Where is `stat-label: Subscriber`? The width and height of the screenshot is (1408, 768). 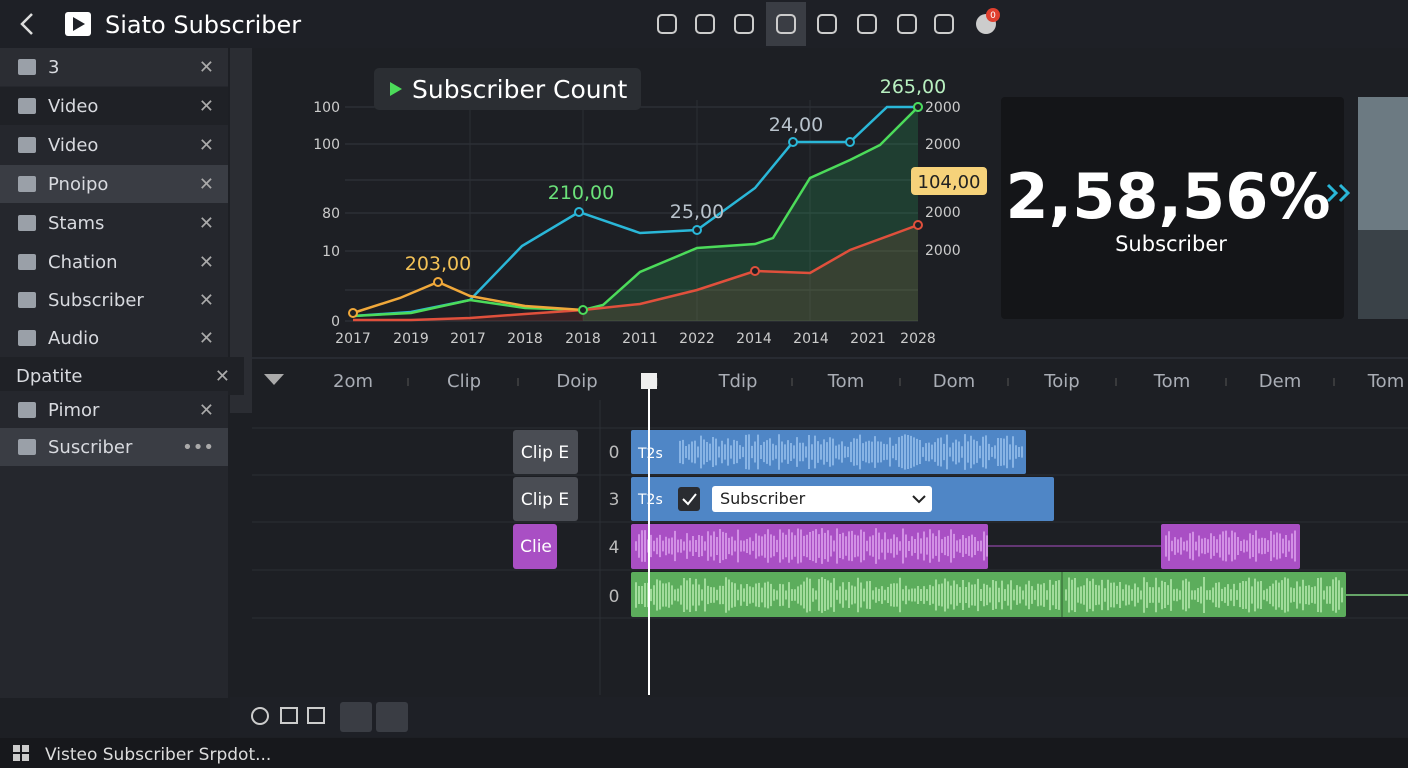 stat-label: Subscriber is located at coordinates (1171, 244).